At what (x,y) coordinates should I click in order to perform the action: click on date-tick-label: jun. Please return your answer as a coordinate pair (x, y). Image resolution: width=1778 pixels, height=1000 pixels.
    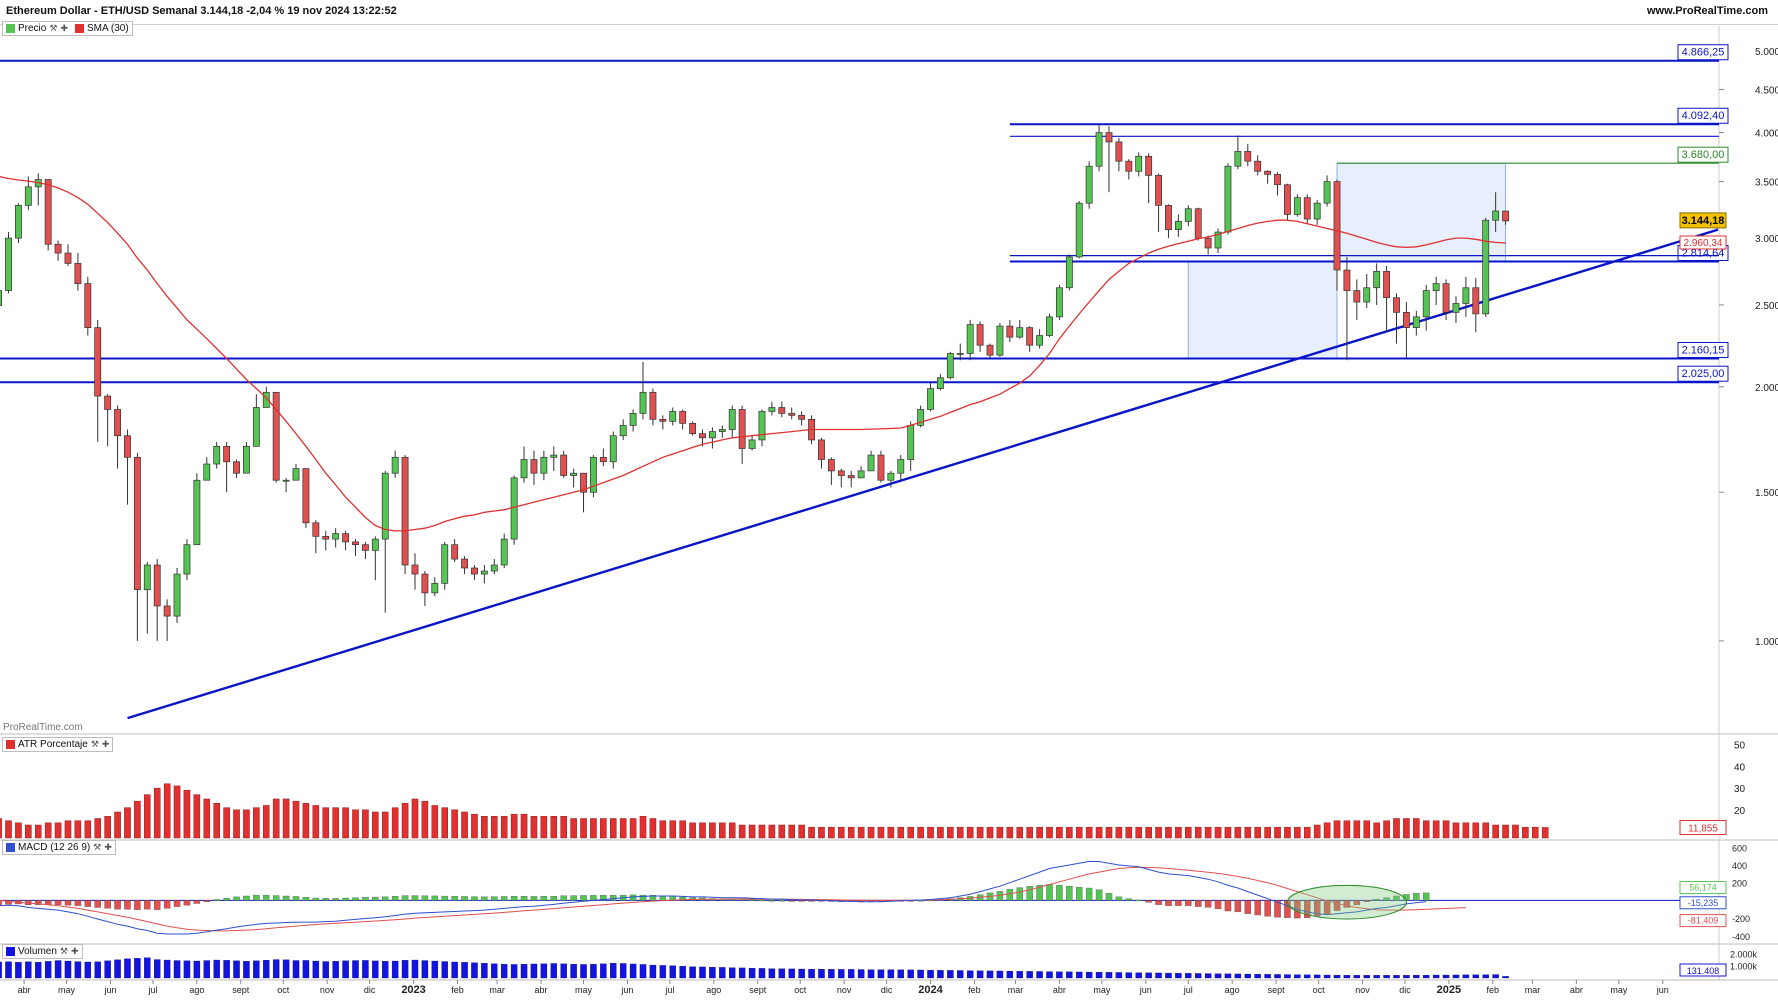
    Looking at the image, I should click on (1662, 990).